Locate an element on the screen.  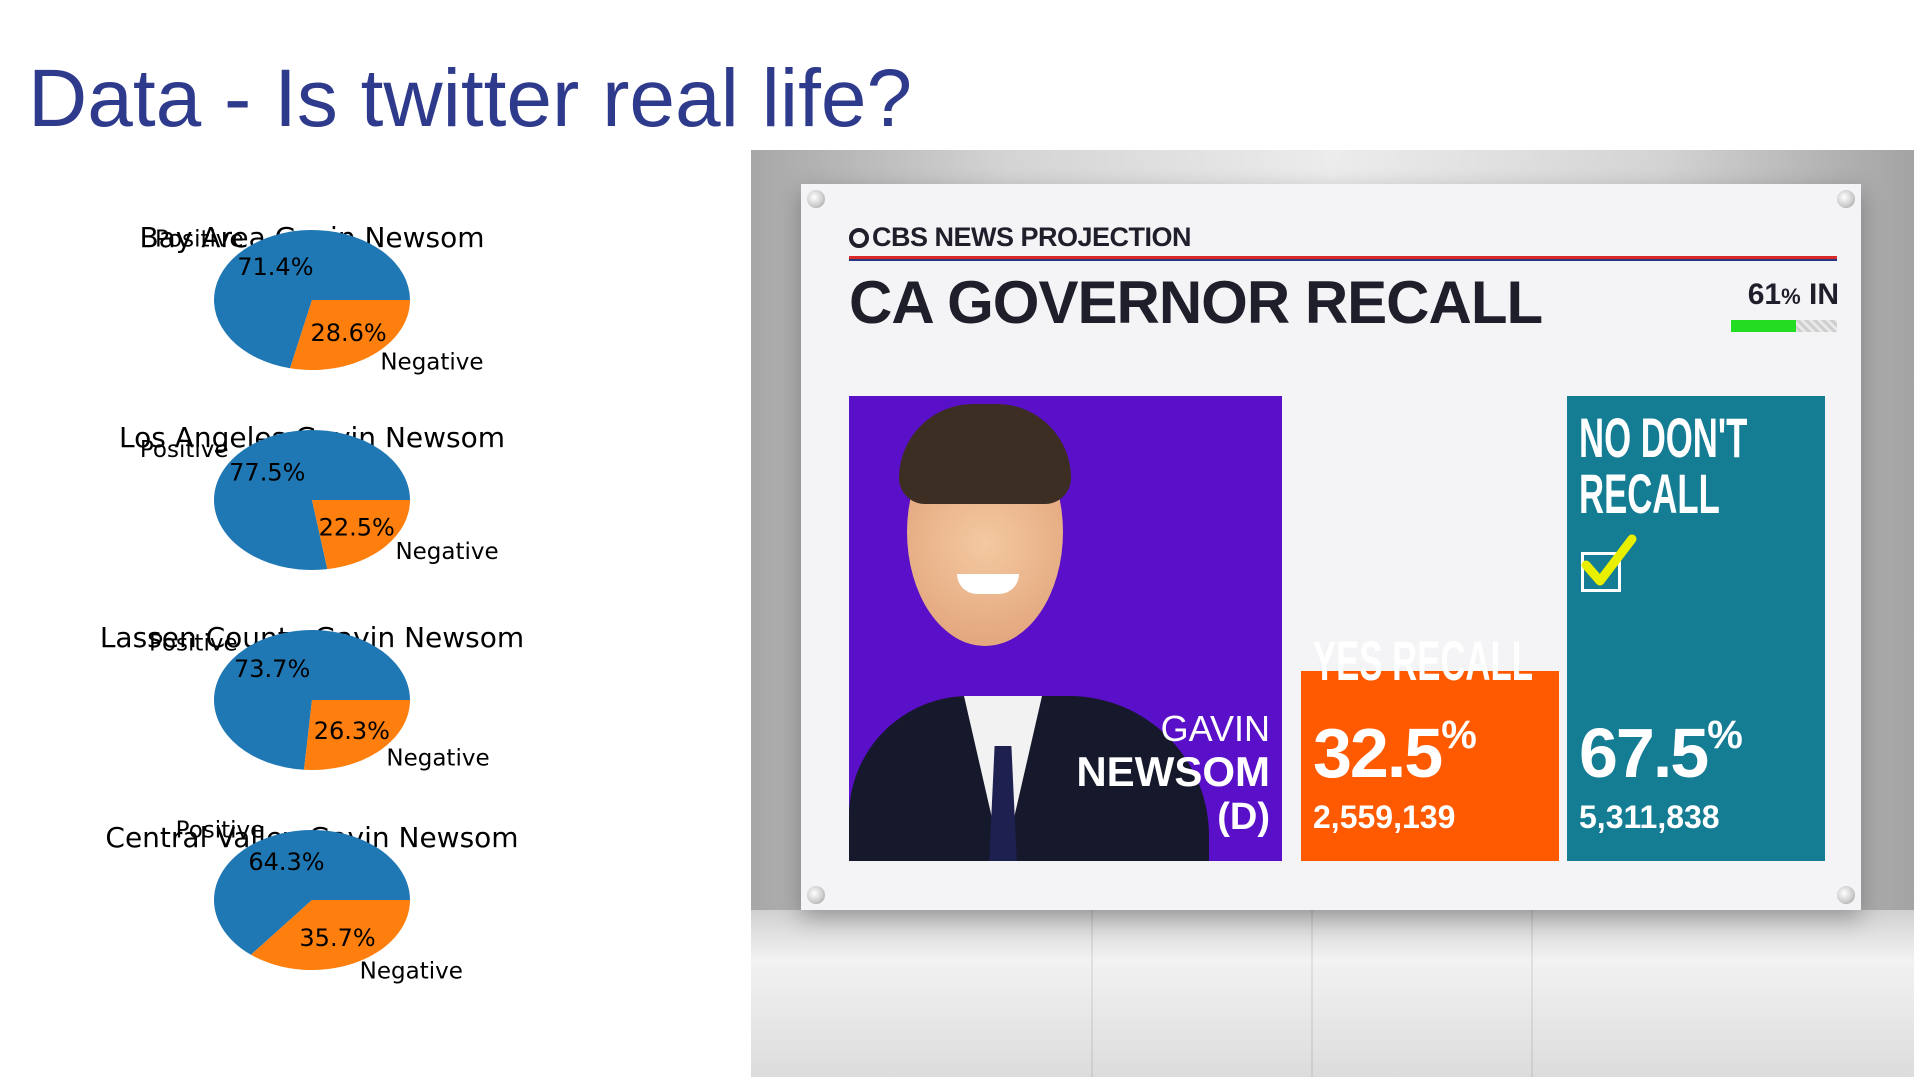
pie-percent-label: 26.3% is located at coordinates (352, 731).